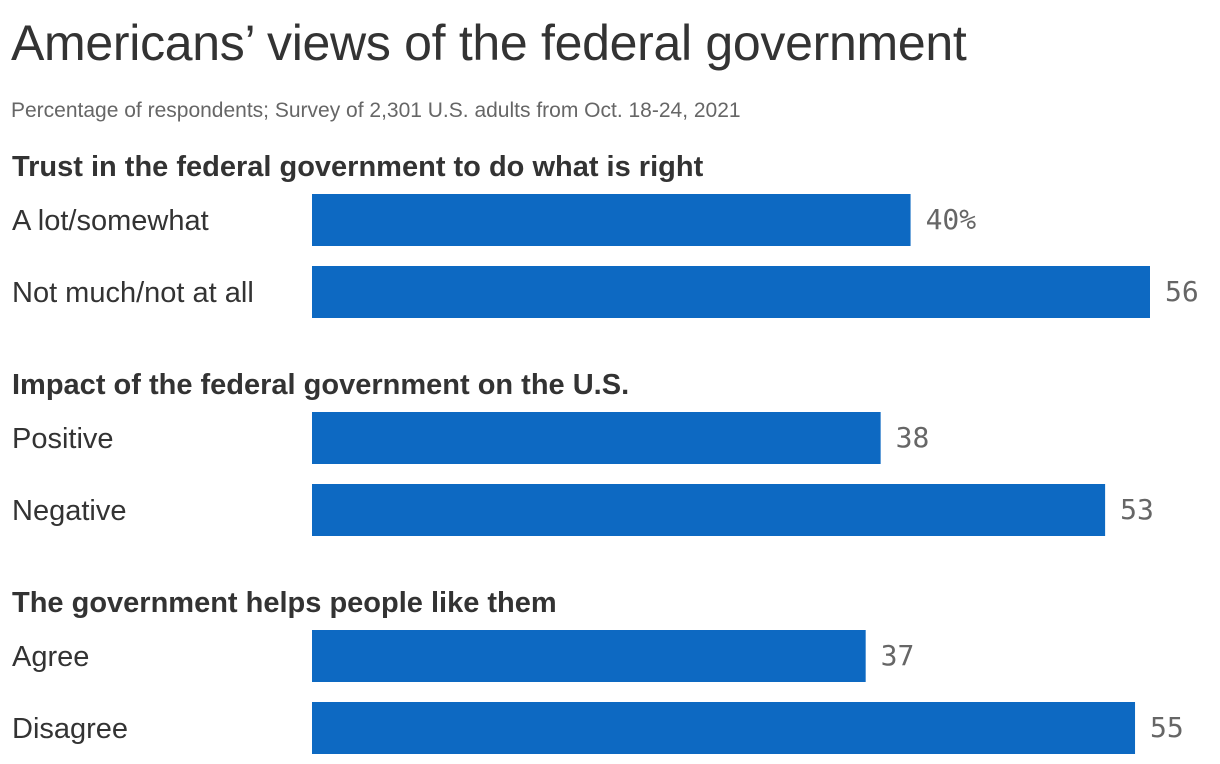 The height and width of the screenshot is (764, 1220). What do you see at coordinates (70, 729) in the screenshot?
I see `category-label: Disagree` at bounding box center [70, 729].